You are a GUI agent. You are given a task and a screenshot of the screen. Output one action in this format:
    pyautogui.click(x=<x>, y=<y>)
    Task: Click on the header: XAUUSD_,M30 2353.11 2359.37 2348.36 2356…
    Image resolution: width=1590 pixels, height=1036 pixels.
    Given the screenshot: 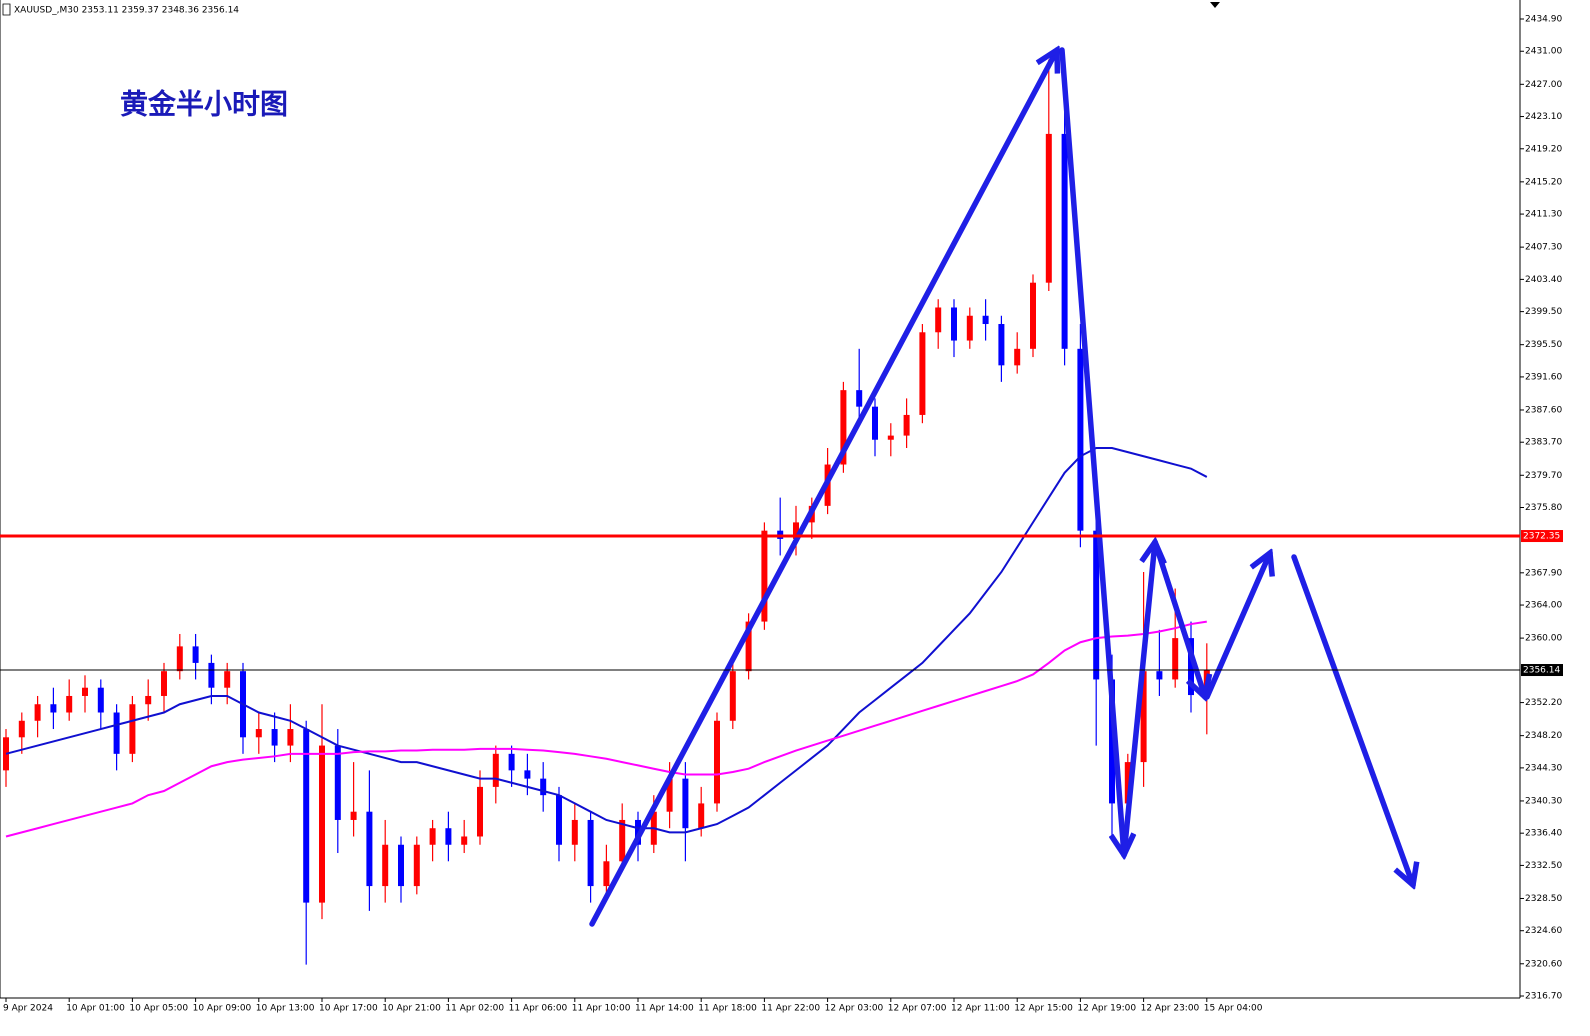 What is the action you would take?
    pyautogui.click(x=126, y=11)
    